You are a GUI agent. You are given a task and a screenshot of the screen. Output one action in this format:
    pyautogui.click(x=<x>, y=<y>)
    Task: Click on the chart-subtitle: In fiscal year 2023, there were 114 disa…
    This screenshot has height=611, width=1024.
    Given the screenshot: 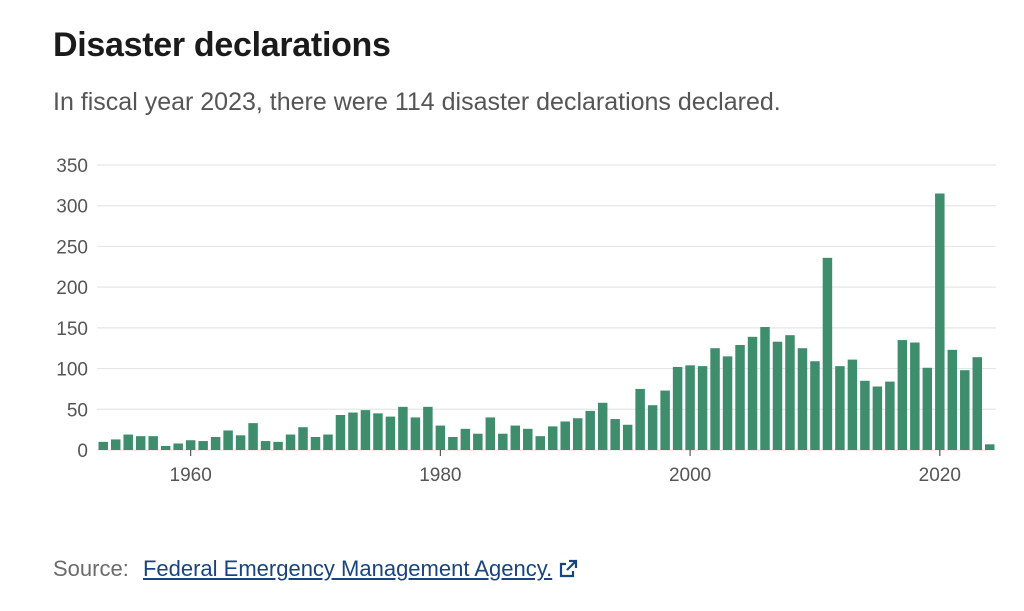 What is the action you would take?
    pyautogui.click(x=417, y=102)
    